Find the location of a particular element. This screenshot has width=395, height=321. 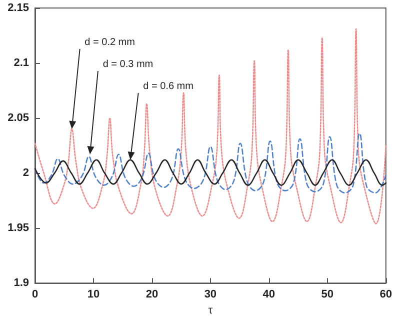

x-tick-label: 10 is located at coordinates (93, 294).